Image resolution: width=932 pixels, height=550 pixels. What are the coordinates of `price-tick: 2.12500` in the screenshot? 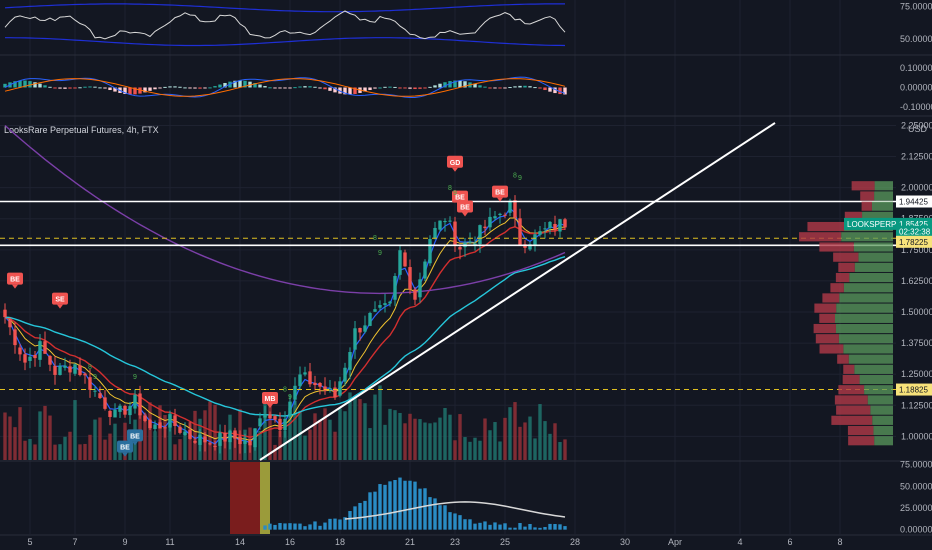 It's located at (916, 157).